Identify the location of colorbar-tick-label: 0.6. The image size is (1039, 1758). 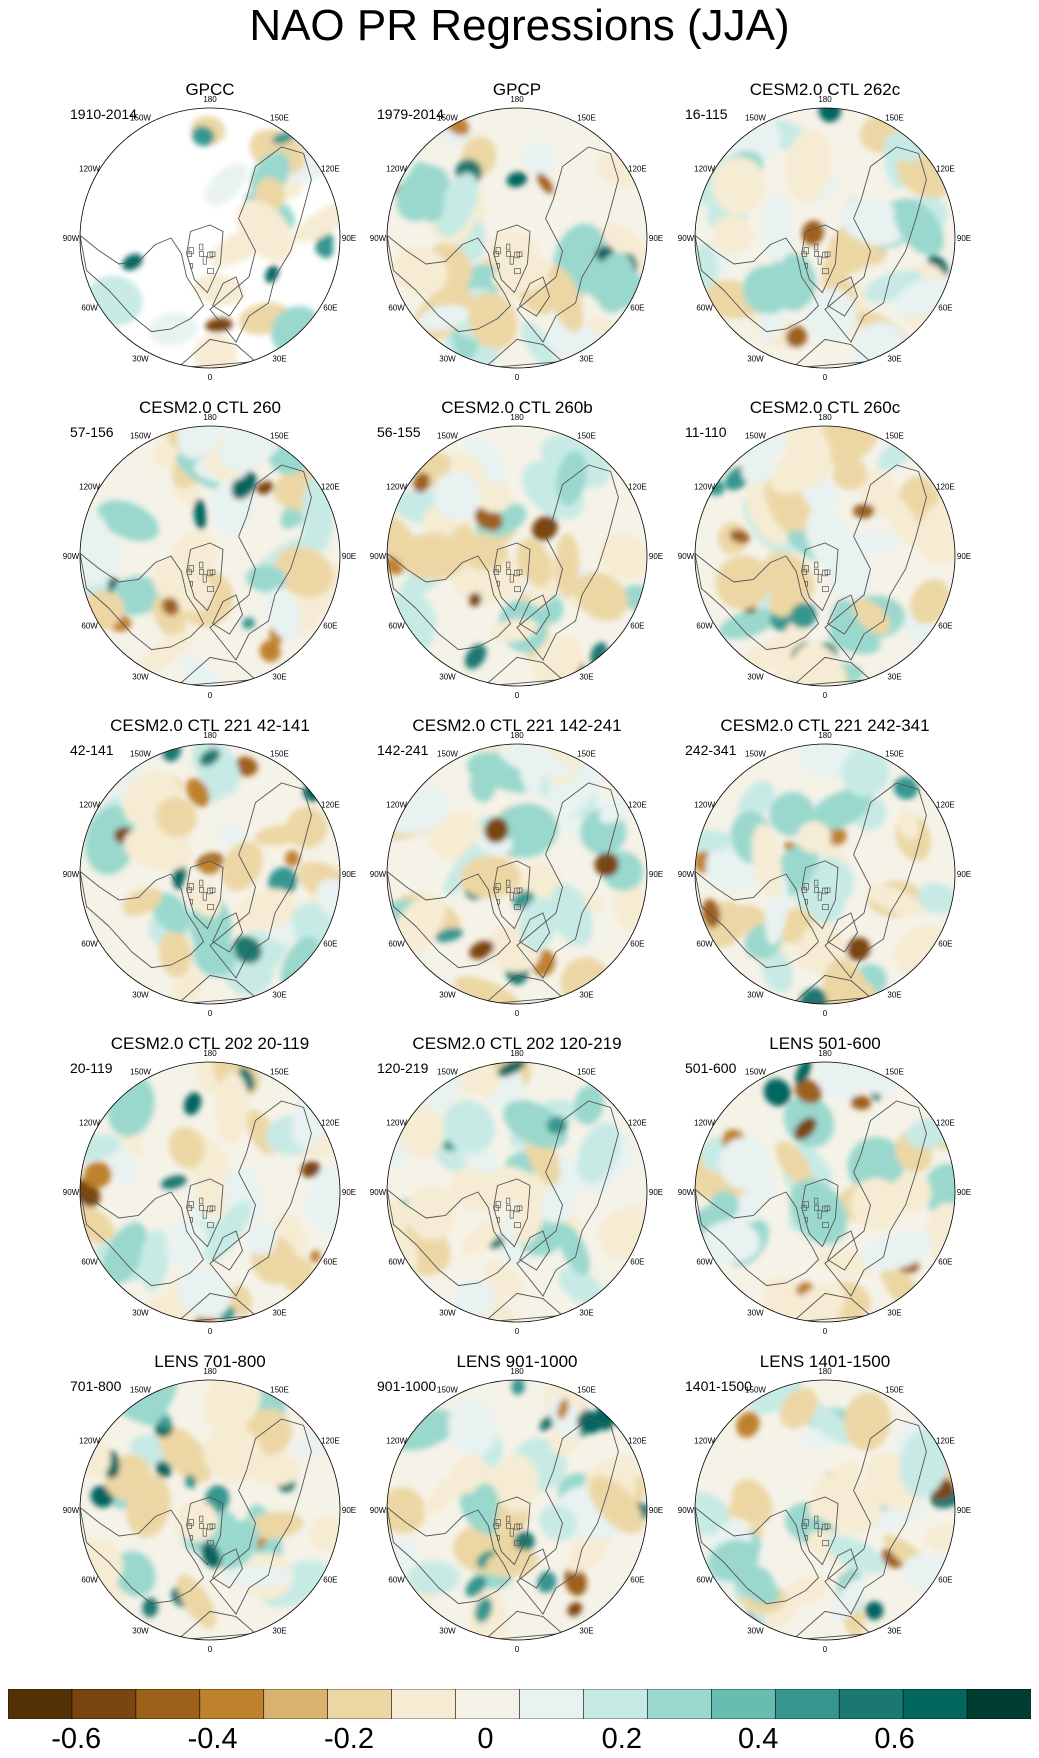
(894, 1739).